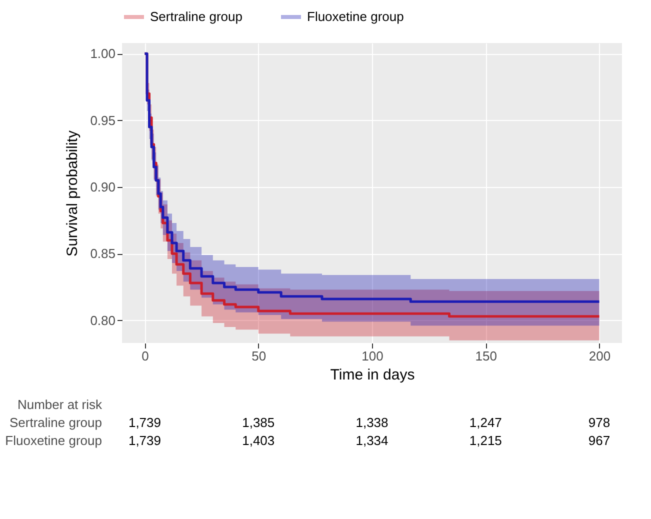 The image size is (651, 519). What do you see at coordinates (355, 16) in the screenshot?
I see `legend-label: Fluoxetine group` at bounding box center [355, 16].